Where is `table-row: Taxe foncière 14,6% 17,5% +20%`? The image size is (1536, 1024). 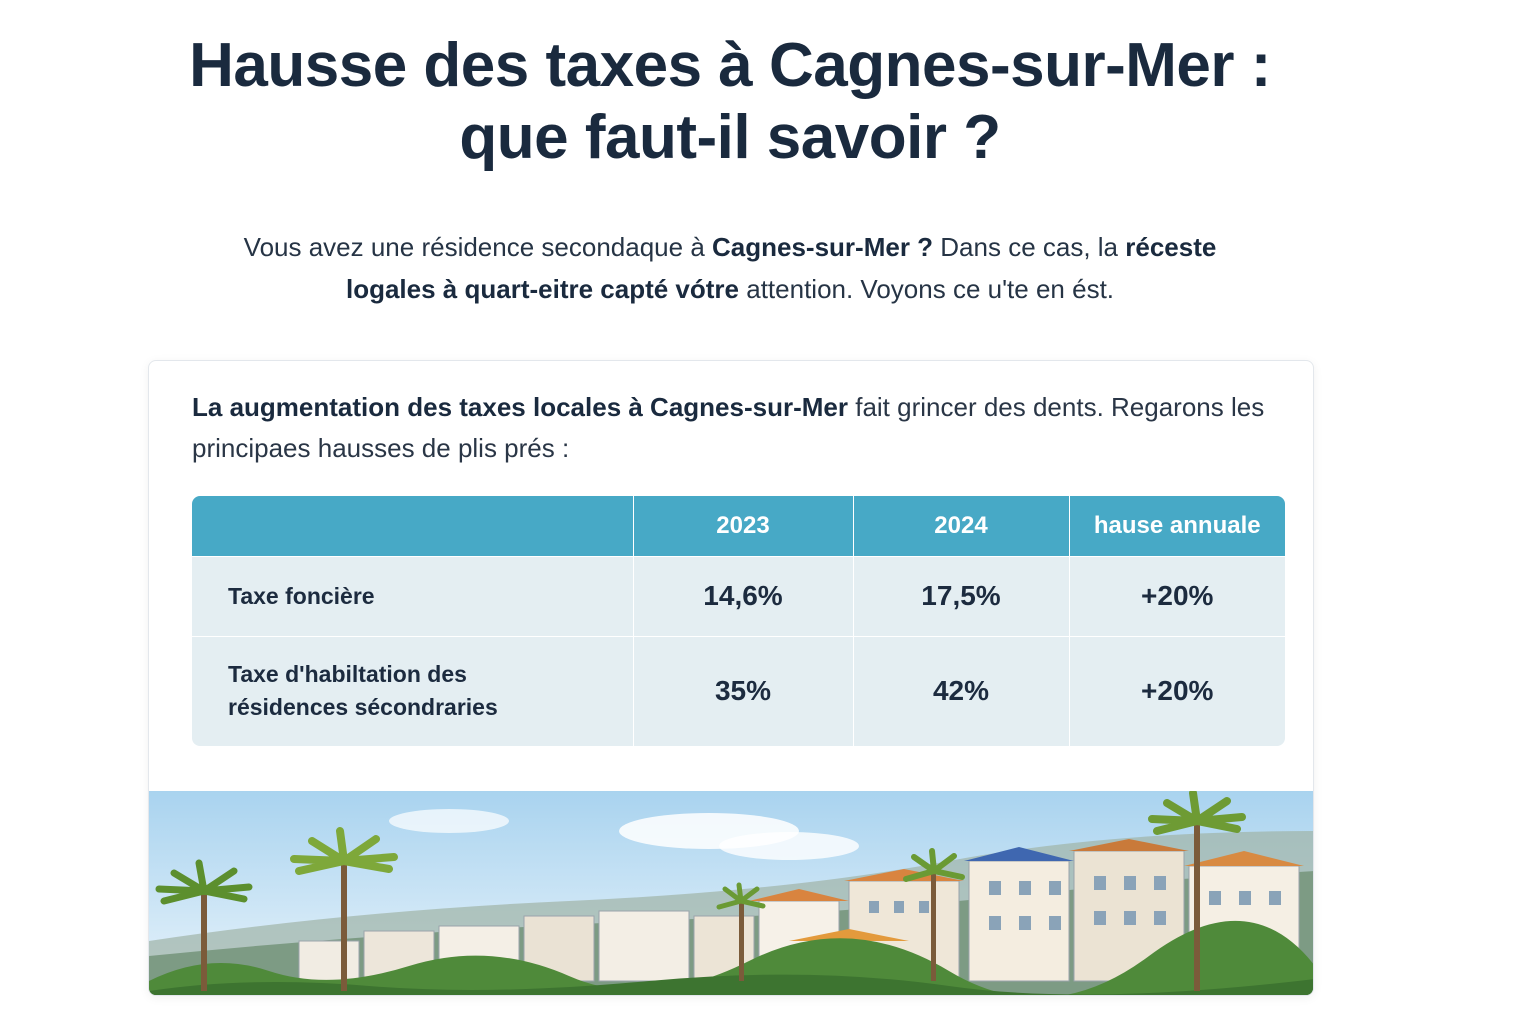 table-row: Taxe foncière 14,6% 17,5% +20% is located at coordinates (738, 595).